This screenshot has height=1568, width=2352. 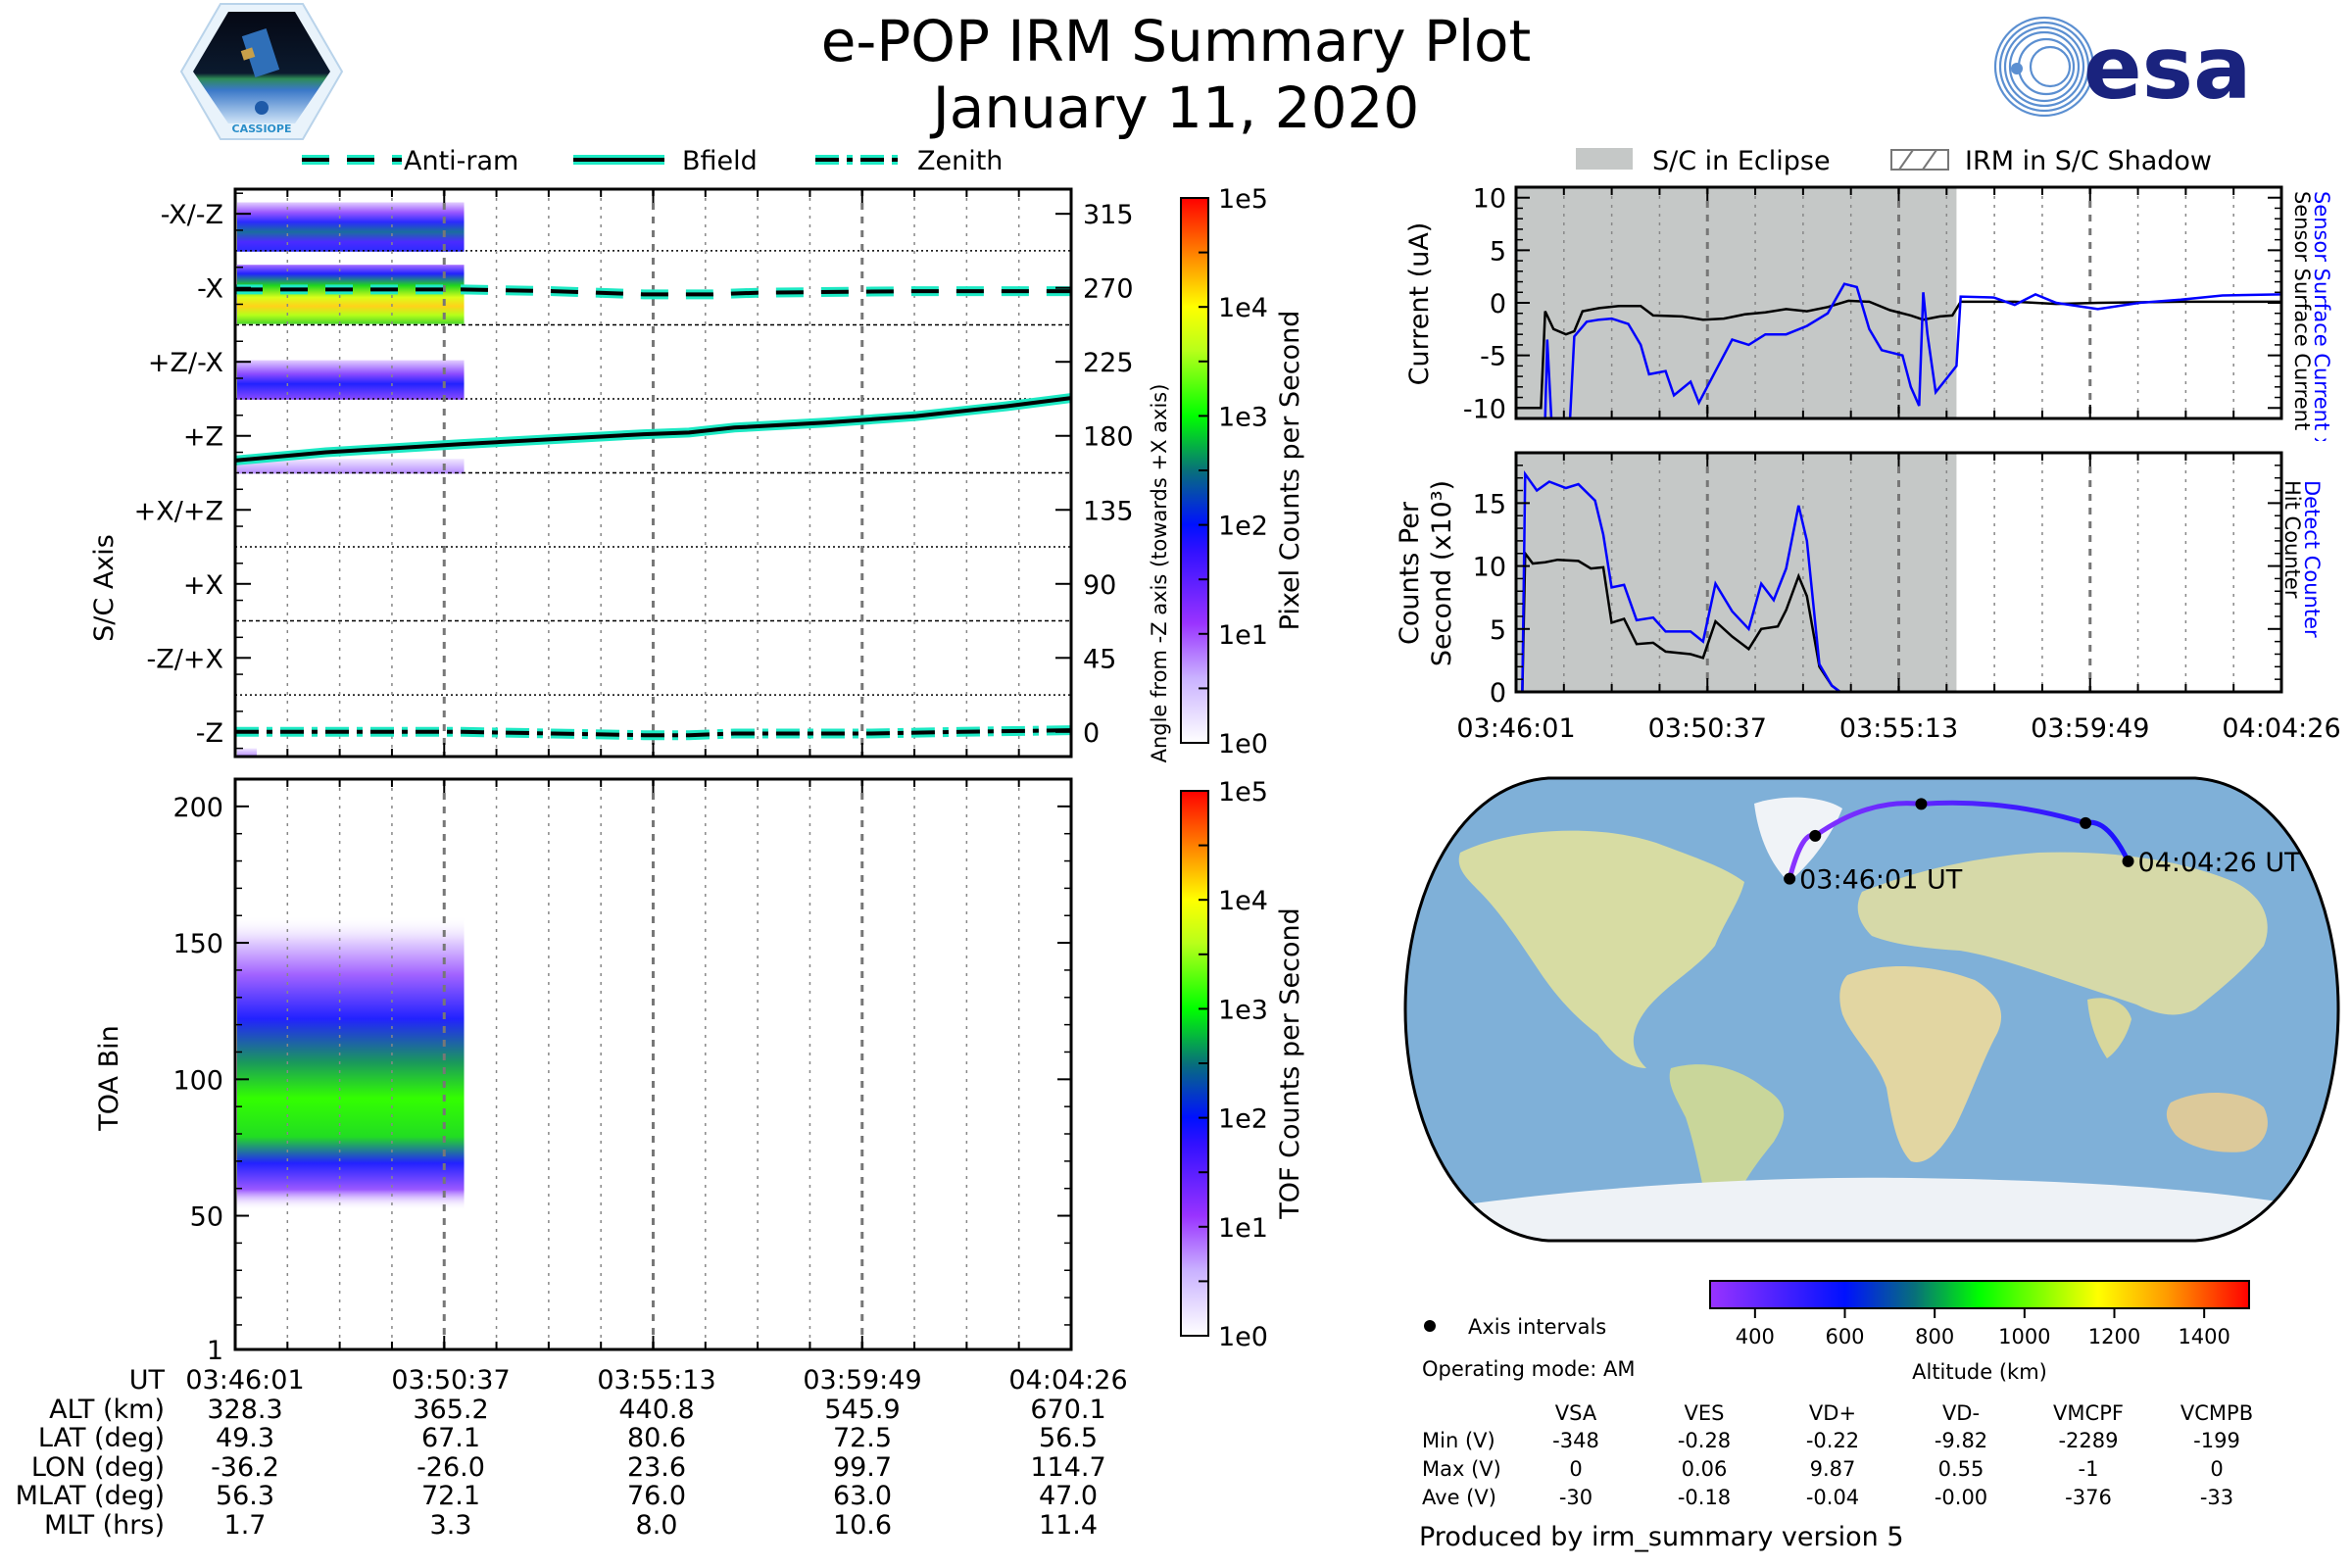 What do you see at coordinates (665, 161) in the screenshot?
I see `legend-bfield: Bfield` at bounding box center [665, 161].